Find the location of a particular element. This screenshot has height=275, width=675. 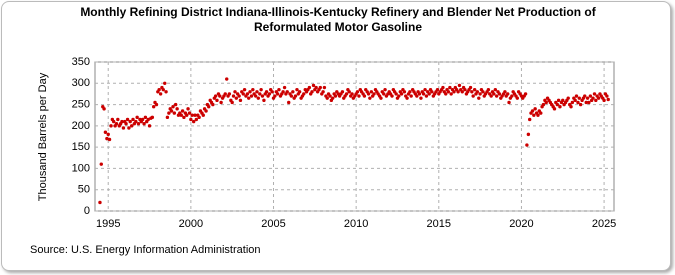

x-tick-label: 2000 is located at coordinates (191, 224).